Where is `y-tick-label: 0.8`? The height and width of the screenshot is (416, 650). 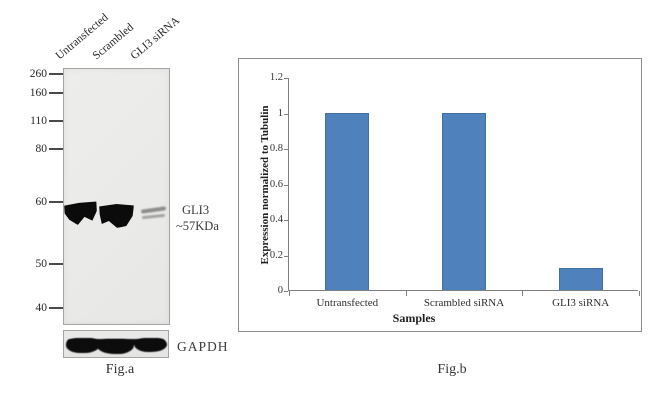 y-tick-label: 0.8 is located at coordinates (276, 148).